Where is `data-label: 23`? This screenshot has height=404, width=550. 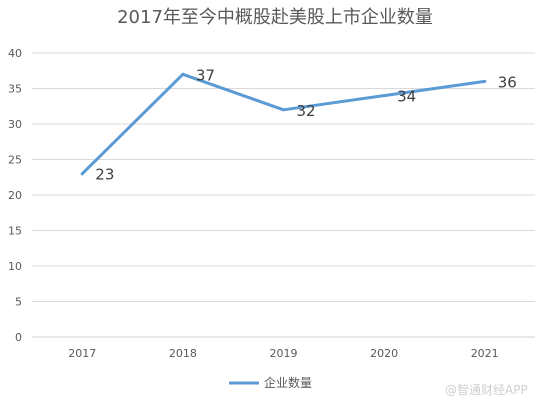 data-label: 23 is located at coordinates (104, 175).